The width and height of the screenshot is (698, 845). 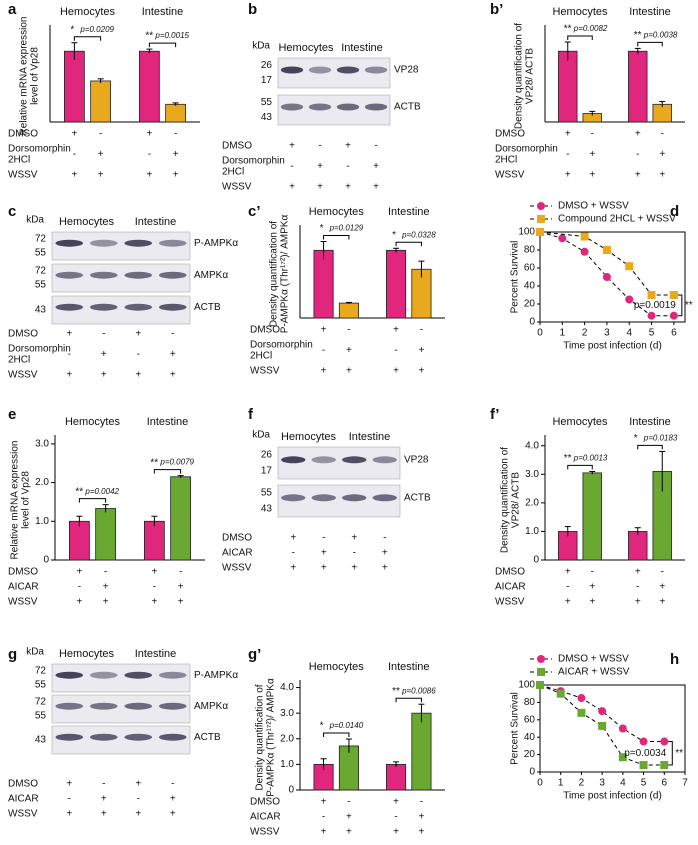 What do you see at coordinates (254, 654) in the screenshot?
I see `panel-letter: g’` at bounding box center [254, 654].